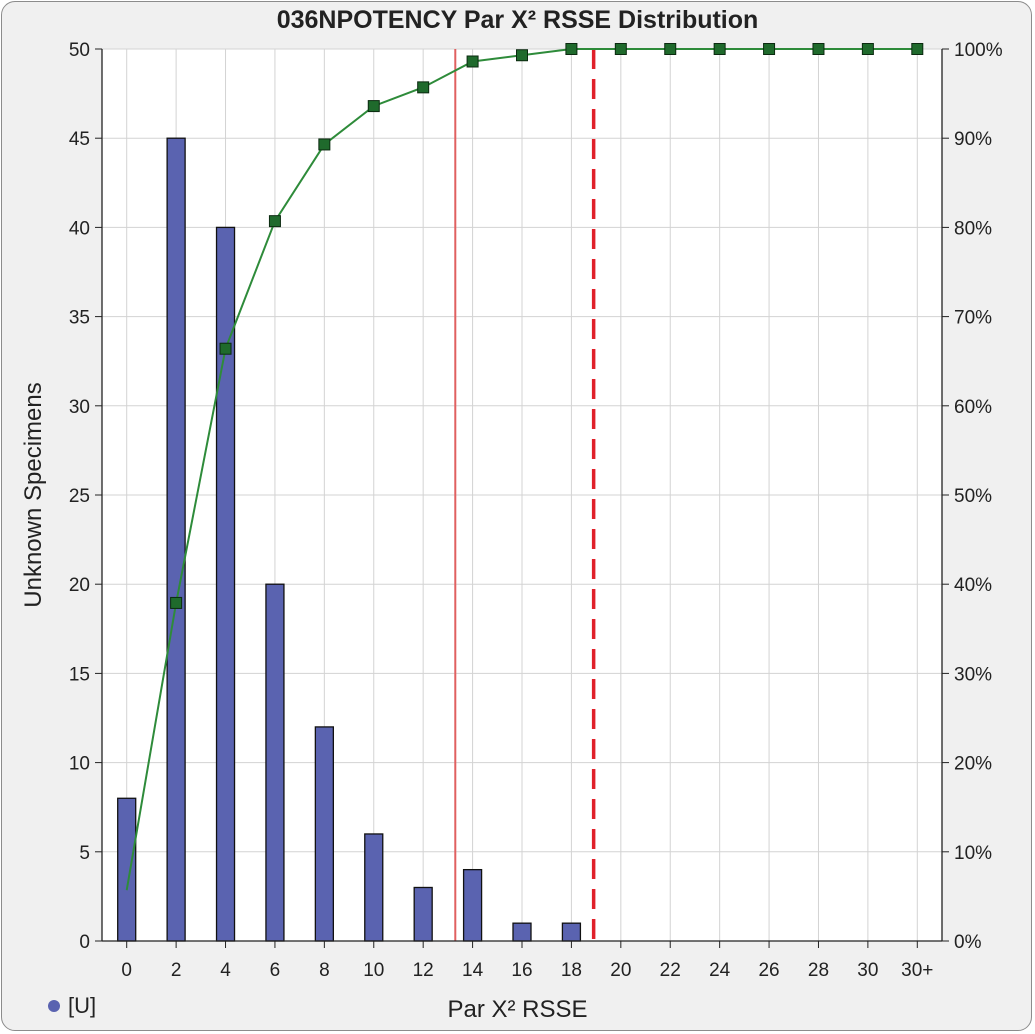 The image size is (1035, 1034). Describe the element at coordinates (176, 970) in the screenshot. I see `x-tick-label: 2` at that location.